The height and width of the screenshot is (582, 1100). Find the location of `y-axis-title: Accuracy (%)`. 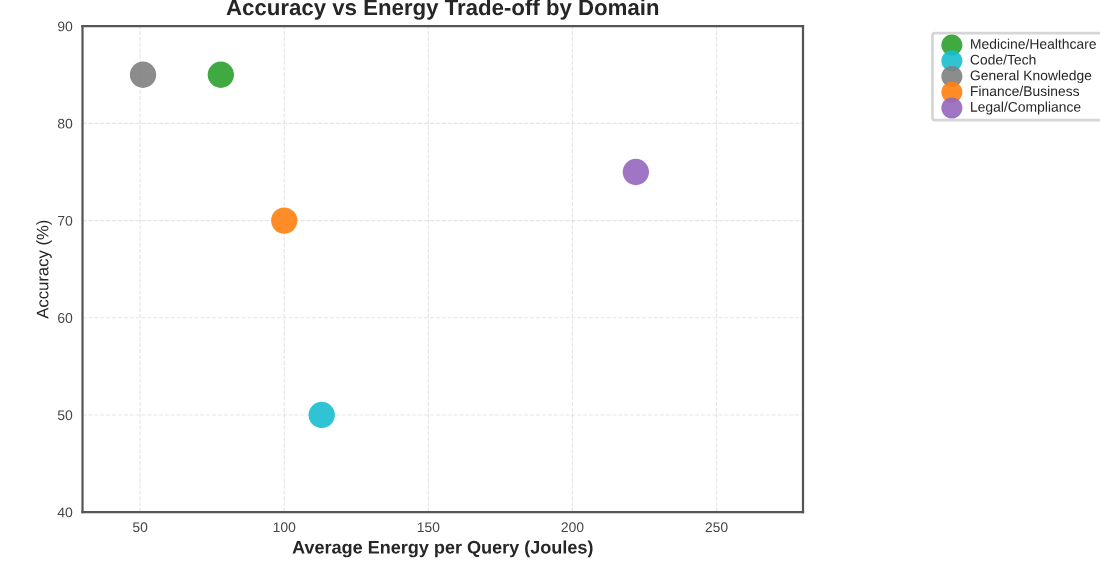

y-axis-title: Accuracy (%) is located at coordinates (44, 269).